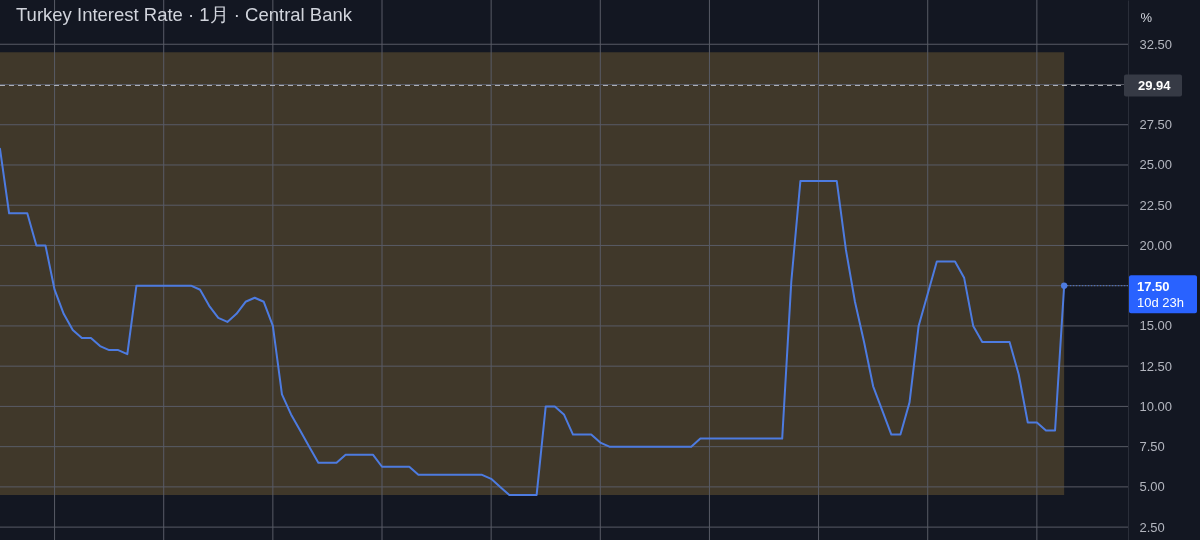 The image size is (1200, 540). Describe the element at coordinates (1156, 326) in the screenshot. I see `y-tick-label: 15.00` at that location.